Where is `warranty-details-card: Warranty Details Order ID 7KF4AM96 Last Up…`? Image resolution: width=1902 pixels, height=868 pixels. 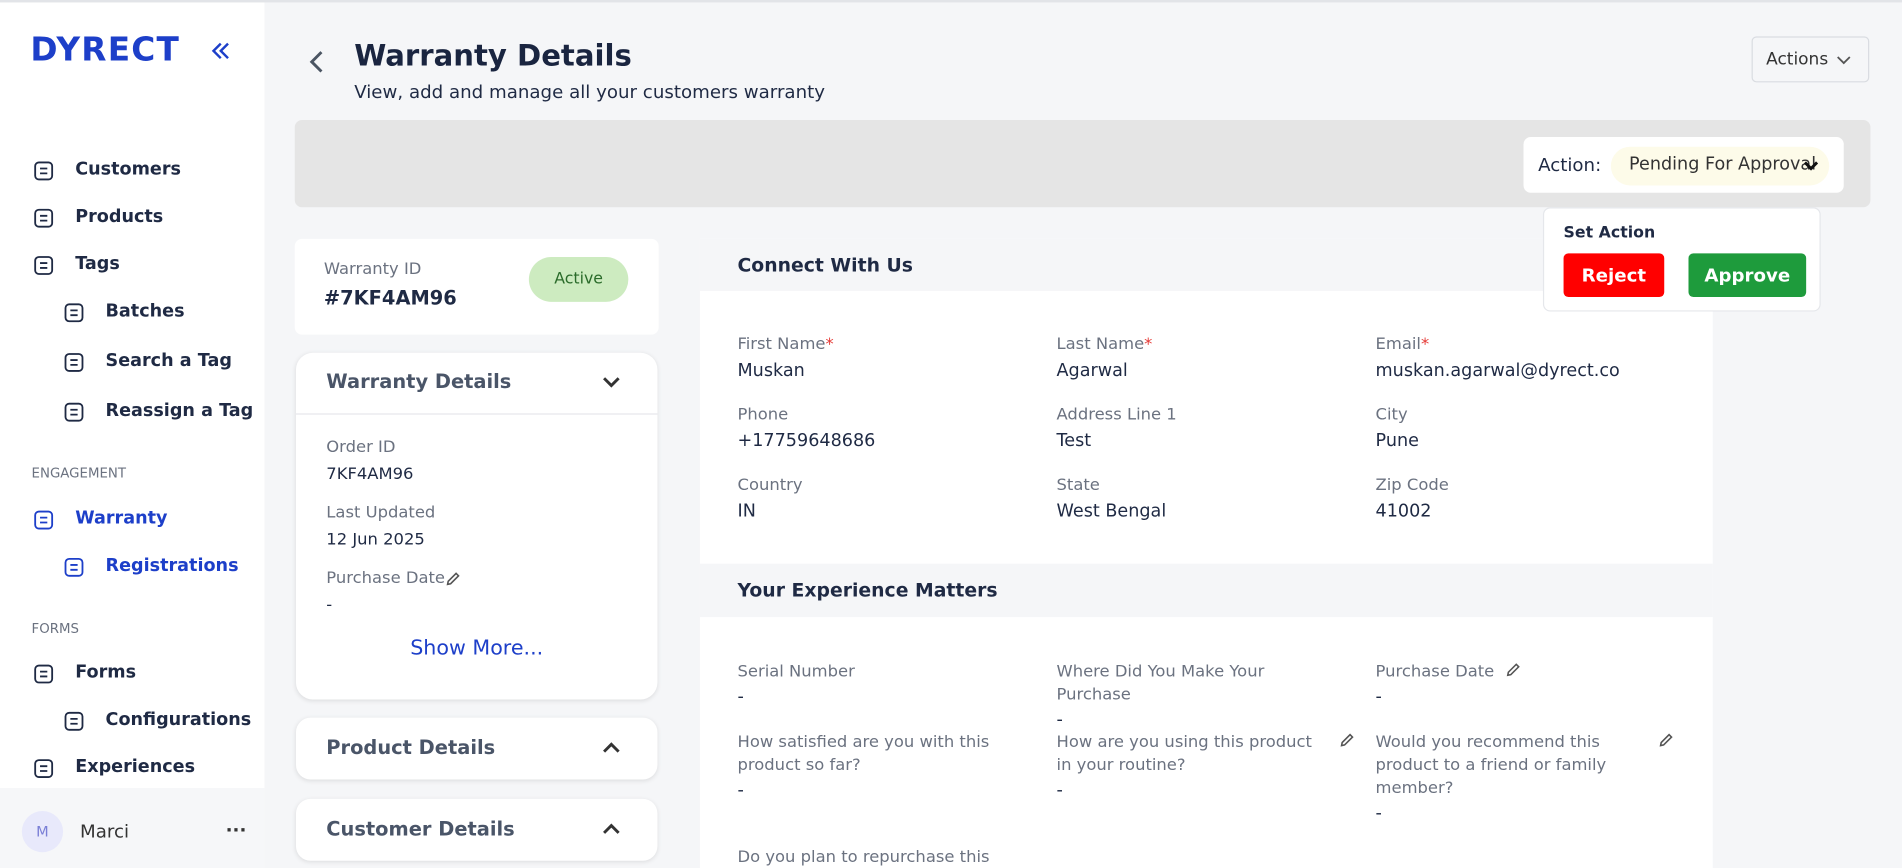
warranty-details-card: Warranty Details Order ID 7KF4AM96 Last Up… is located at coordinates (476, 526).